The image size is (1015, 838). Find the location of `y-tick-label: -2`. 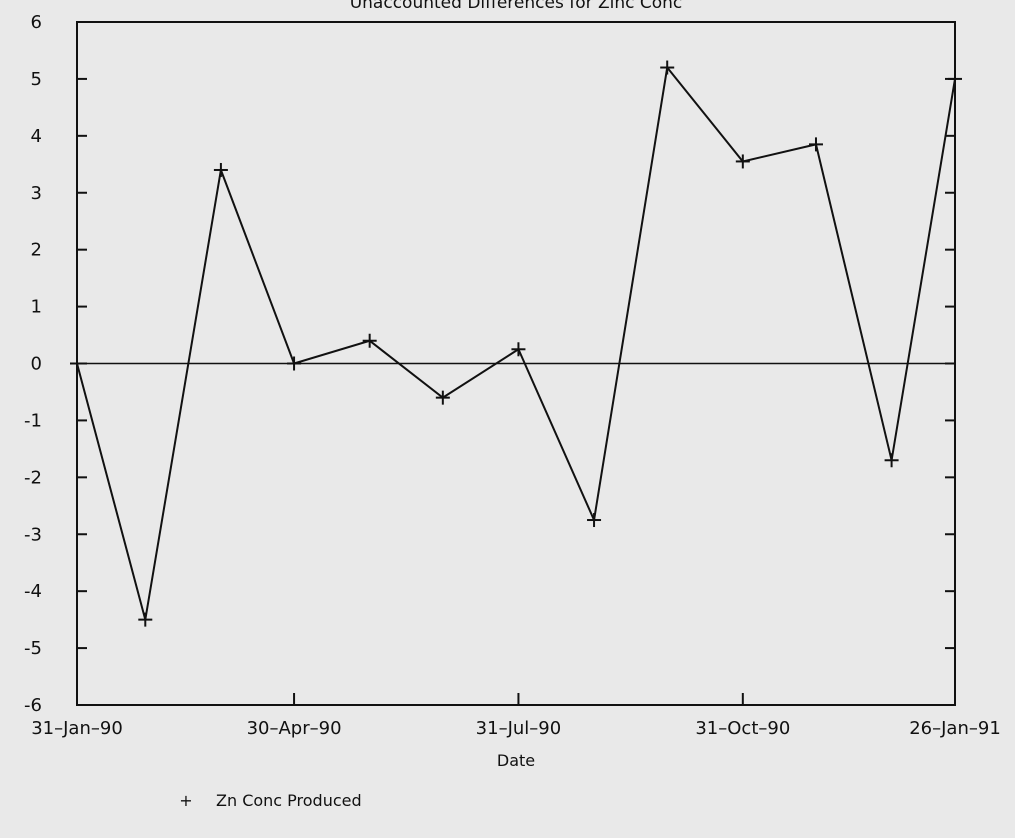

y-tick-label: -2 is located at coordinates (33, 477).